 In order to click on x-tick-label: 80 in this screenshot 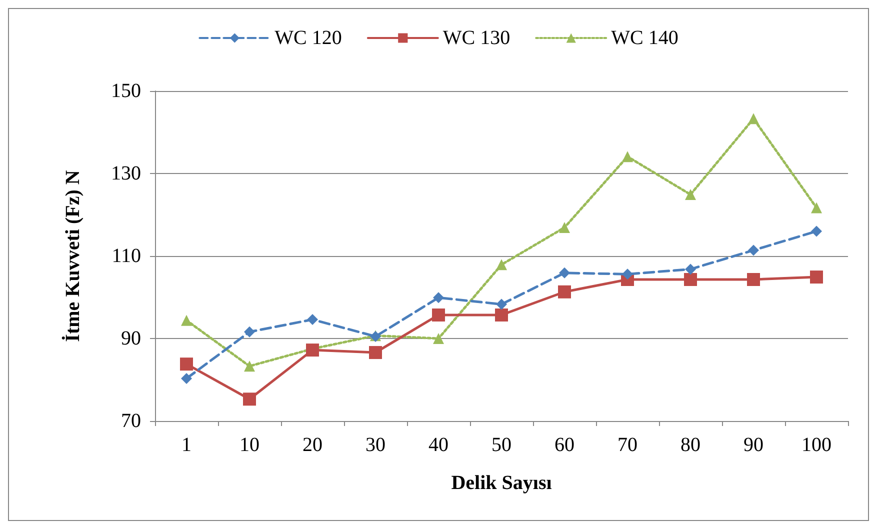, I will do `click(690, 445)`.